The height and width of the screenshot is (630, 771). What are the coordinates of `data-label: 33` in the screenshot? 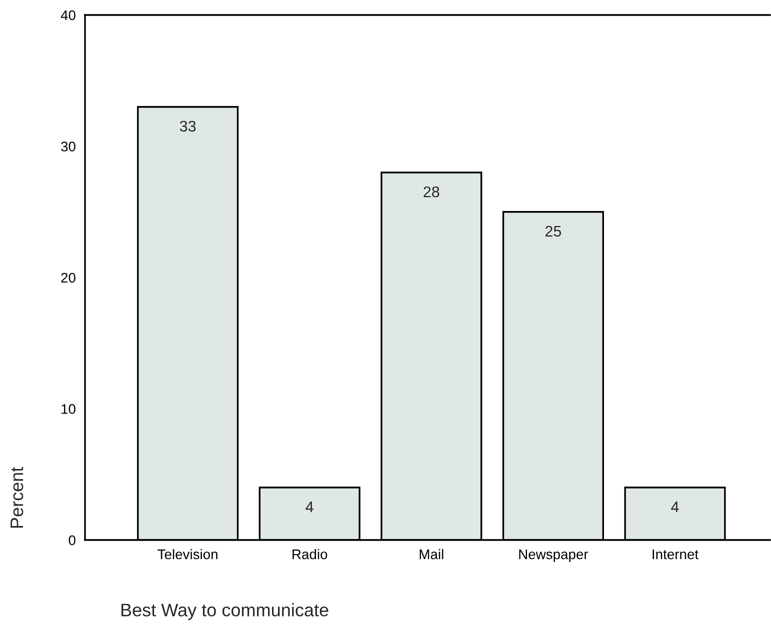 It's located at (188, 126).